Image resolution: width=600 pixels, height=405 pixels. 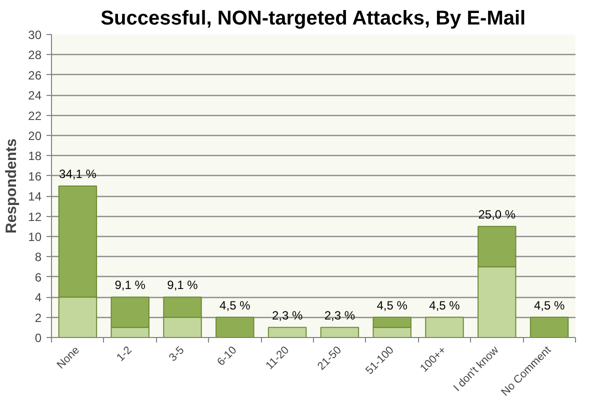 What do you see at coordinates (35, 35) in the screenshot?
I see `y-tick-label: 30` at bounding box center [35, 35].